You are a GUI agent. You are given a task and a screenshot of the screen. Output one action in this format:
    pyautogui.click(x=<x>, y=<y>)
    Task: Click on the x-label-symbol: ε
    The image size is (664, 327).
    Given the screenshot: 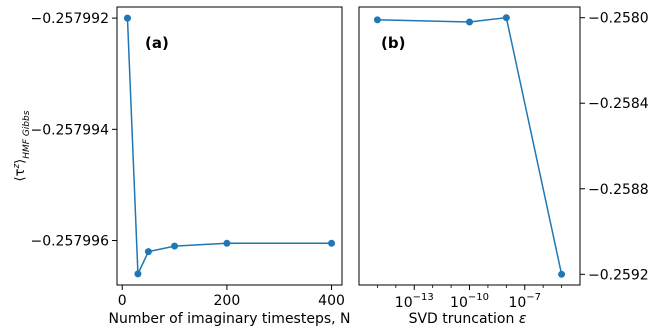 What is the action you would take?
    pyautogui.click(x=523, y=319)
    